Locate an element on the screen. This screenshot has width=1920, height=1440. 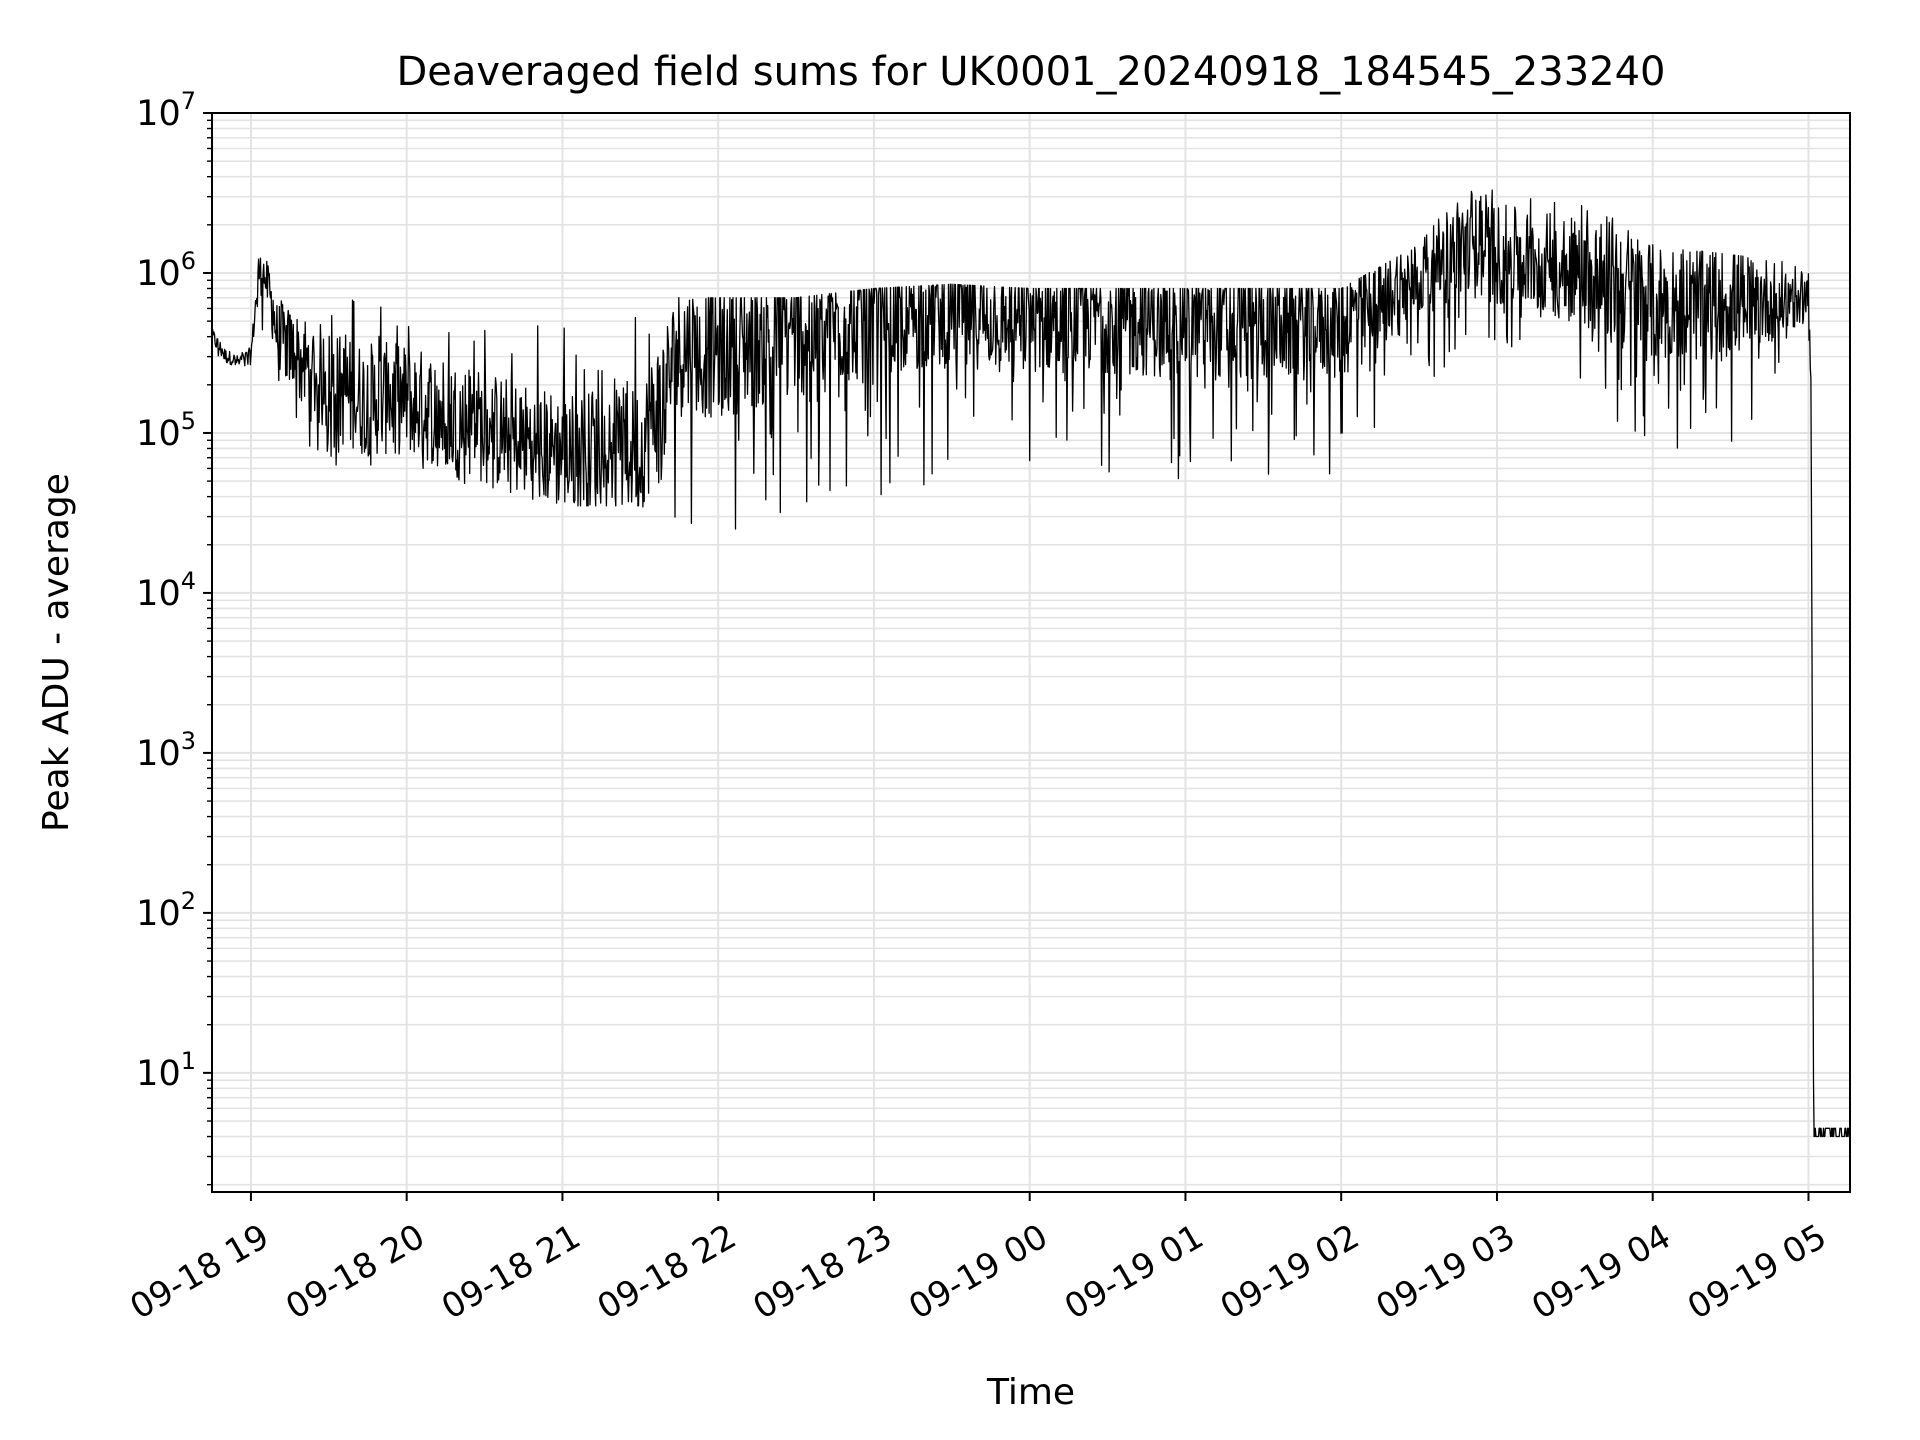
y-tick-label: 10⁷ is located at coordinates (166, 110).